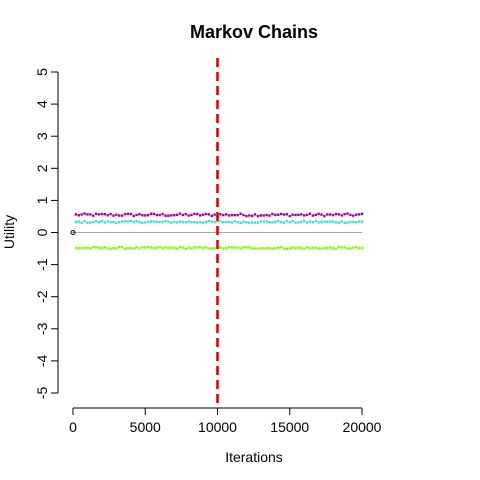 The height and width of the screenshot is (480, 480). Describe the element at coordinates (42, 296) in the screenshot. I see `y-tick-label: -2` at that location.